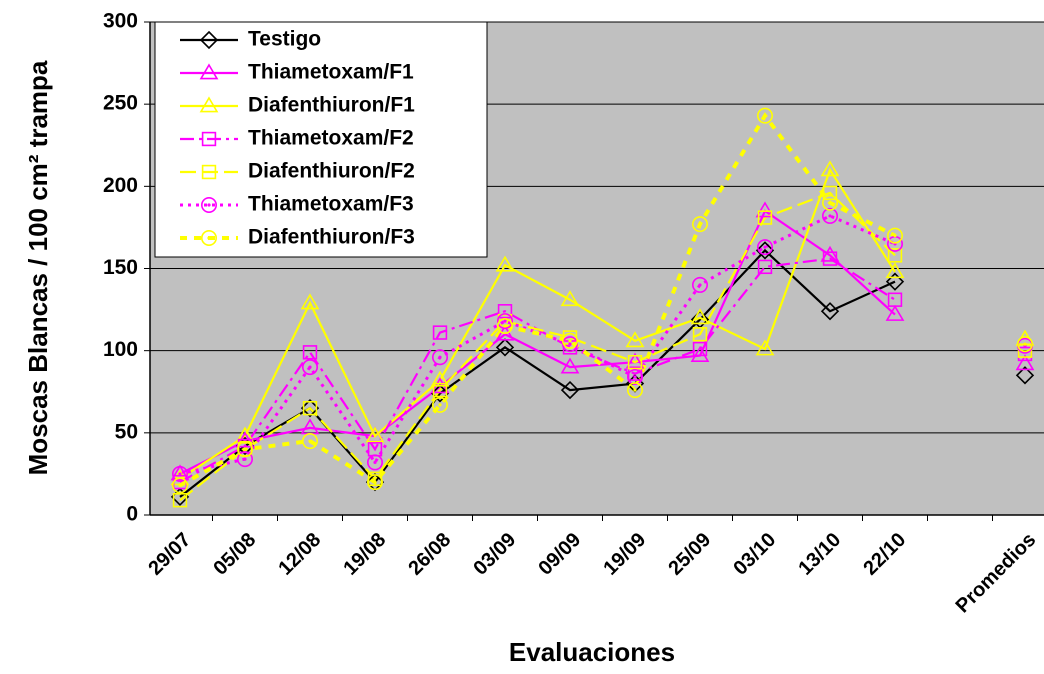 The height and width of the screenshot is (674, 1044). What do you see at coordinates (364, 554) in the screenshot?
I see `x-tick-label: 19/08` at bounding box center [364, 554].